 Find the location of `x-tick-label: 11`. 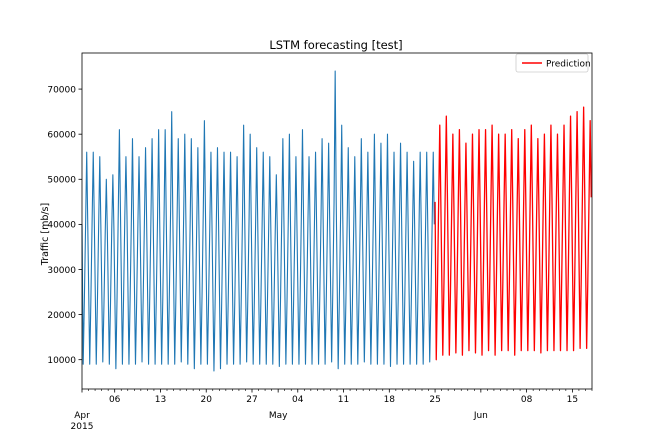

x-tick-label: 11 is located at coordinates (343, 400).